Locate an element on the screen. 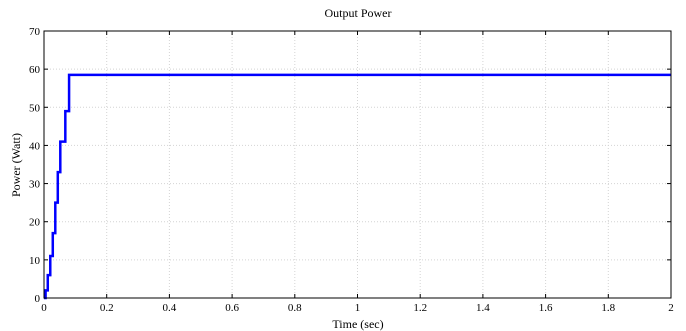 The width and height of the screenshot is (686, 331). y-tick-label: 0 is located at coordinates (38, 299).